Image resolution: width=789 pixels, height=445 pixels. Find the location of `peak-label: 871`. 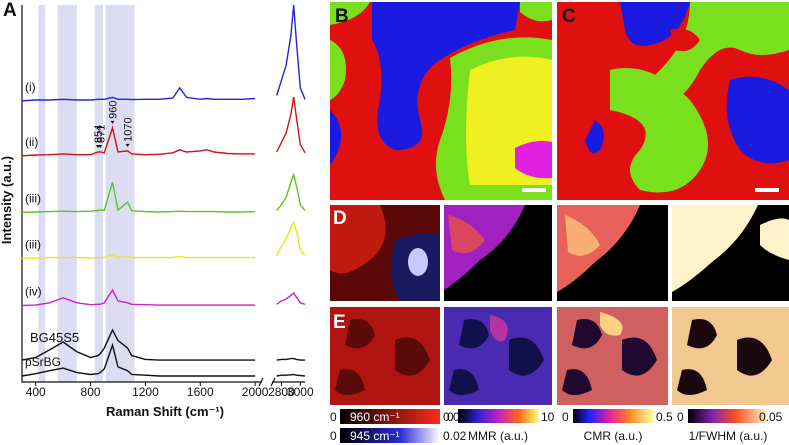

peak-label: 871 is located at coordinates (101, 134).